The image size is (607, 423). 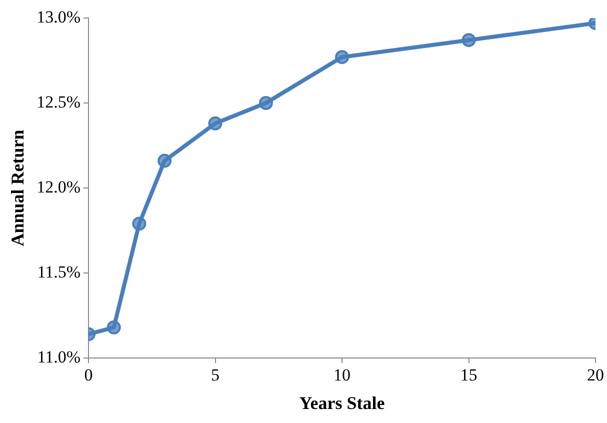 I want to click on y-tick-label: 11.0%, so click(x=59, y=356).